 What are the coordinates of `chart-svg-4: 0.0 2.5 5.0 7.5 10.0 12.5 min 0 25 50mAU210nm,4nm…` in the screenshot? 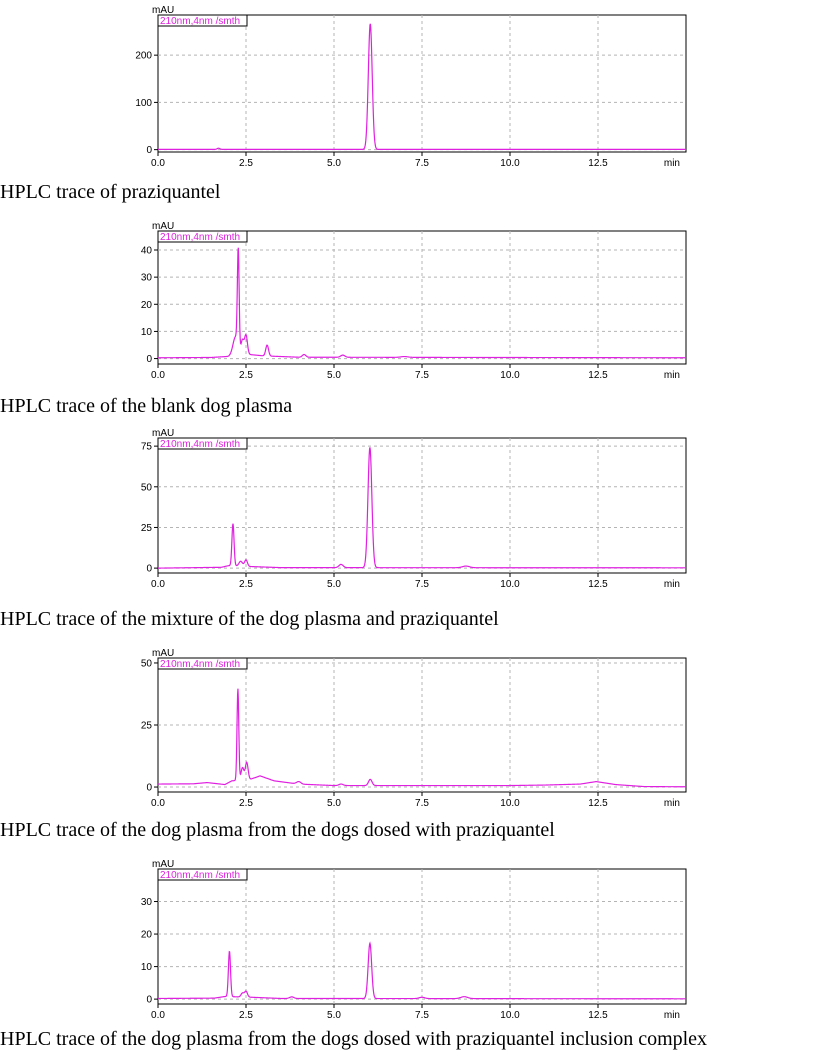 It's located at (414, 728).